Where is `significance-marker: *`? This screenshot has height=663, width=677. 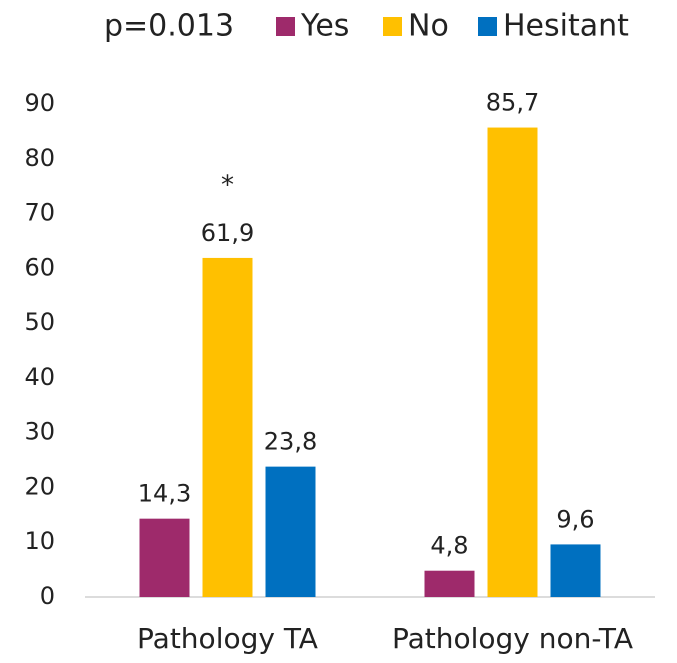
significance-marker: * is located at coordinates (227, 185).